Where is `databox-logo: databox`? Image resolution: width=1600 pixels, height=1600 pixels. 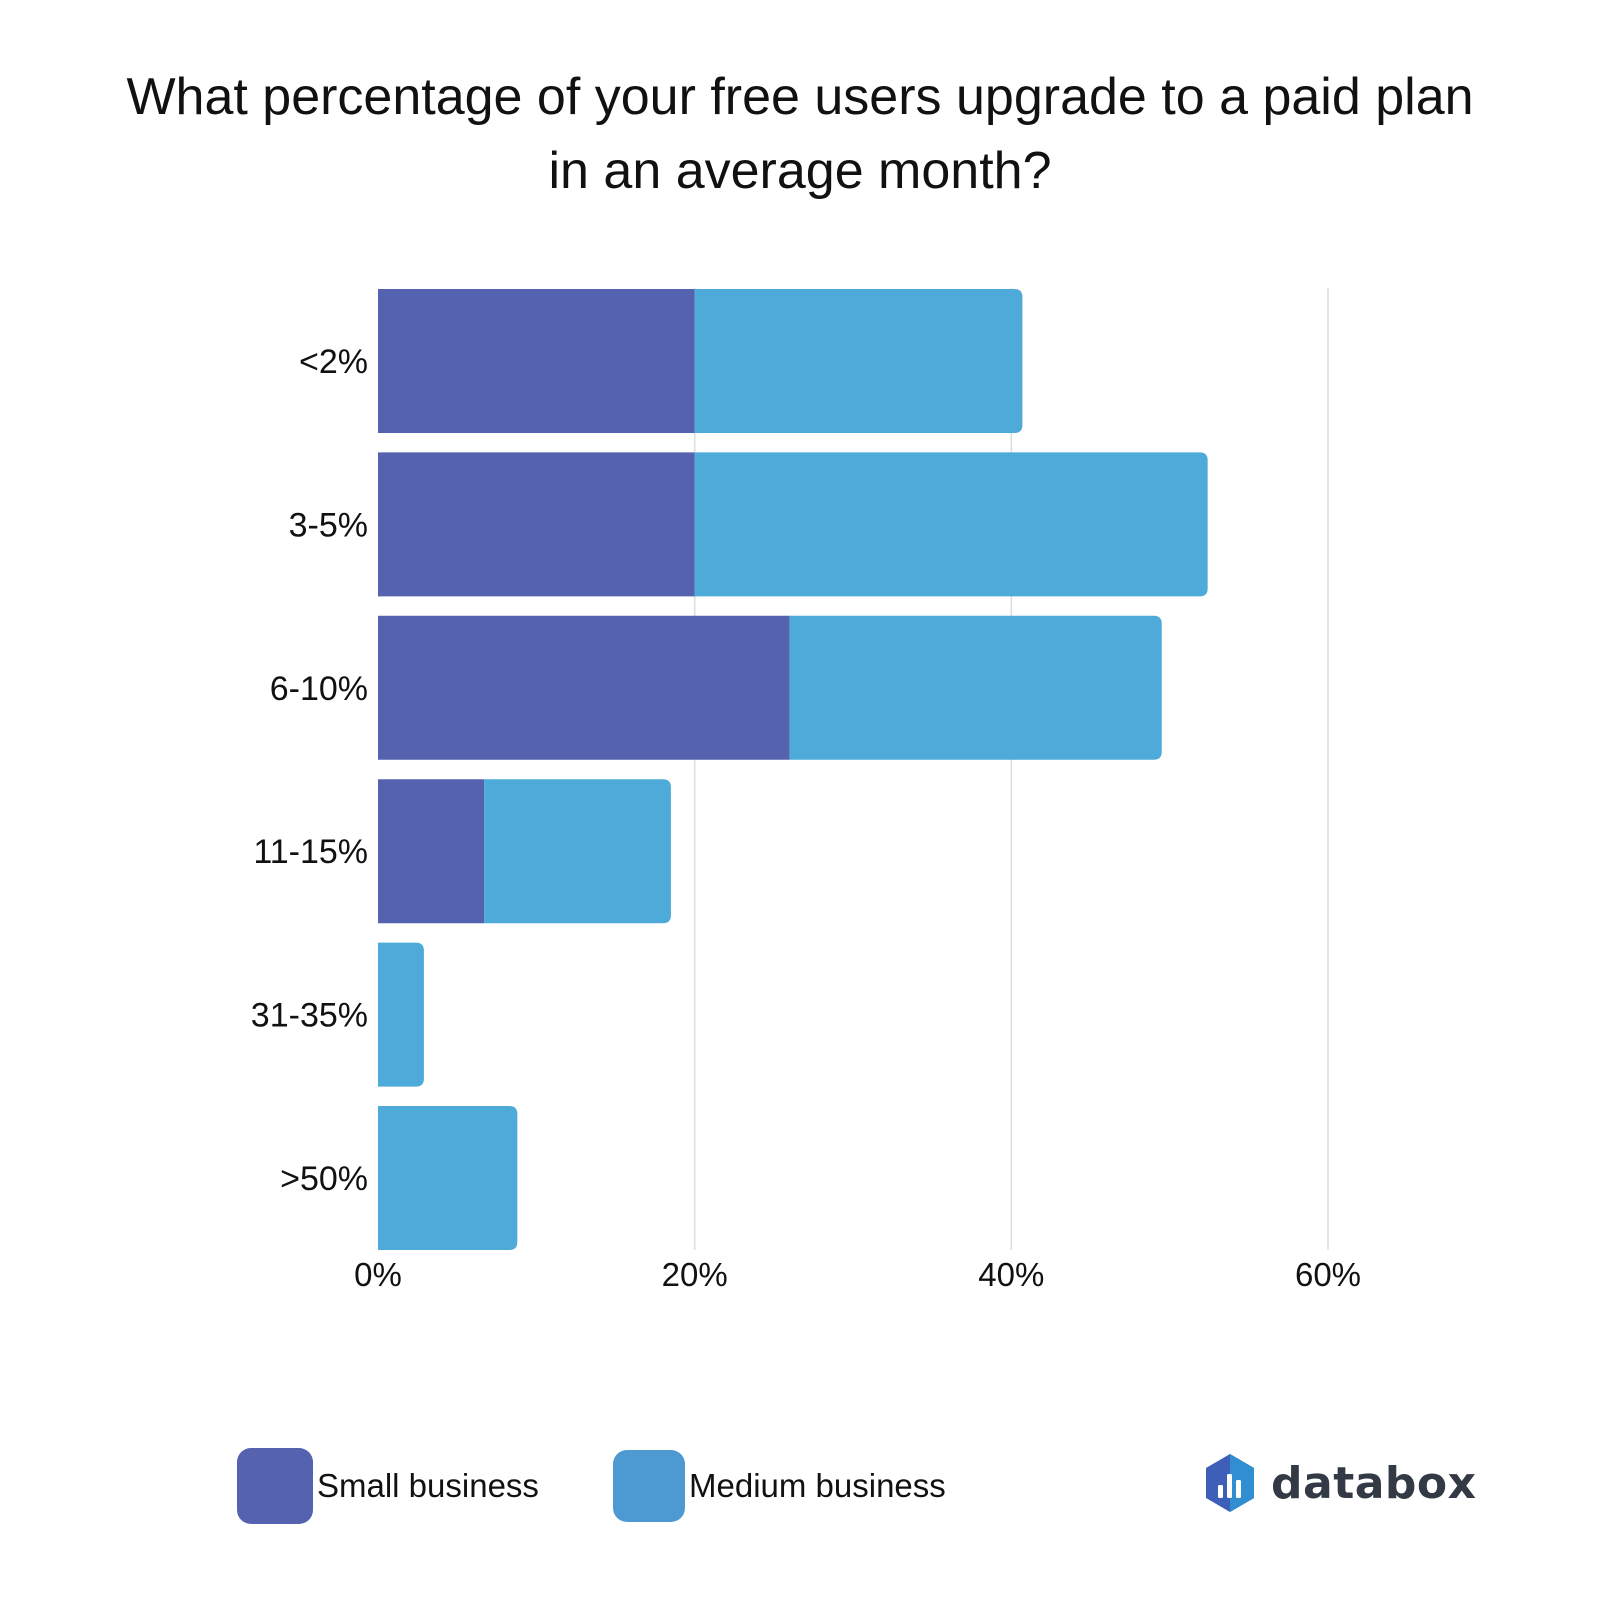 databox-logo: databox is located at coordinates (1340, 1483).